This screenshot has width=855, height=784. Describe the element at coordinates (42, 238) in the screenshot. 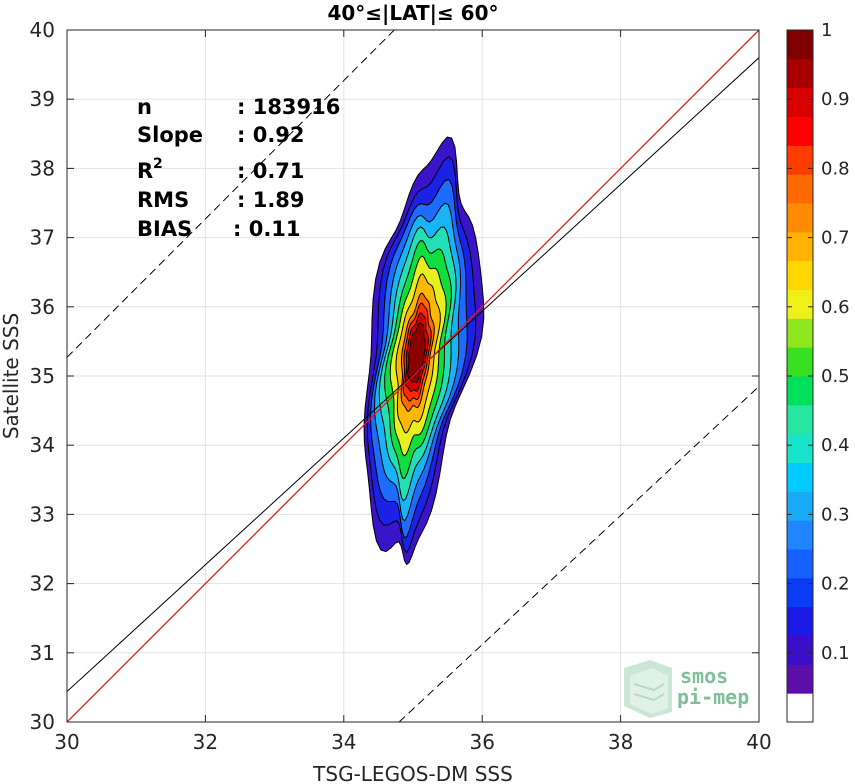

I see `y-tick-label: 37` at that location.